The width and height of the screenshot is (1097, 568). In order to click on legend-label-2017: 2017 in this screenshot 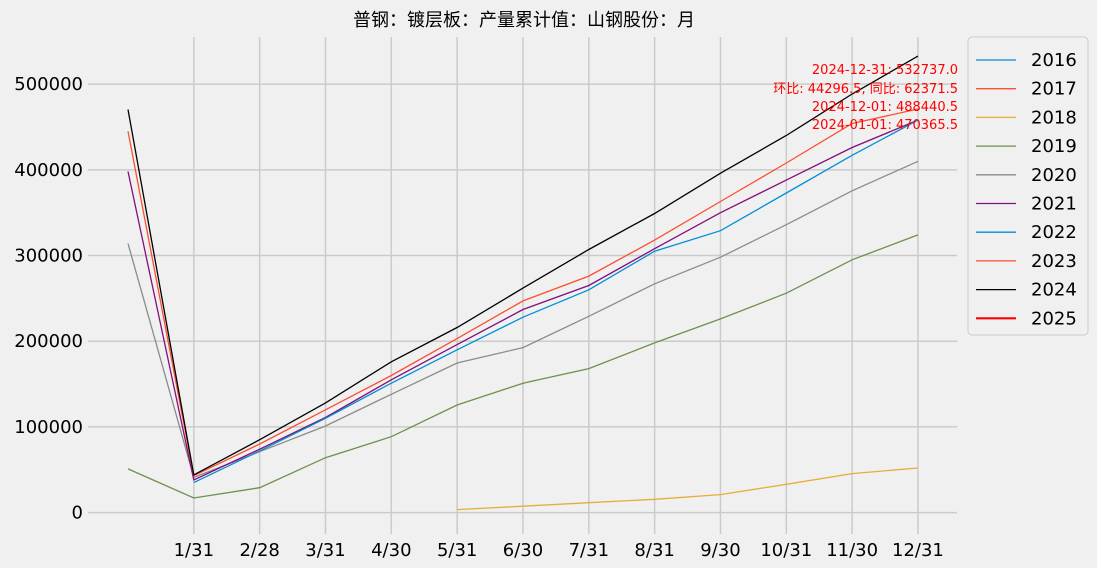, I will do `click(1054, 89)`.